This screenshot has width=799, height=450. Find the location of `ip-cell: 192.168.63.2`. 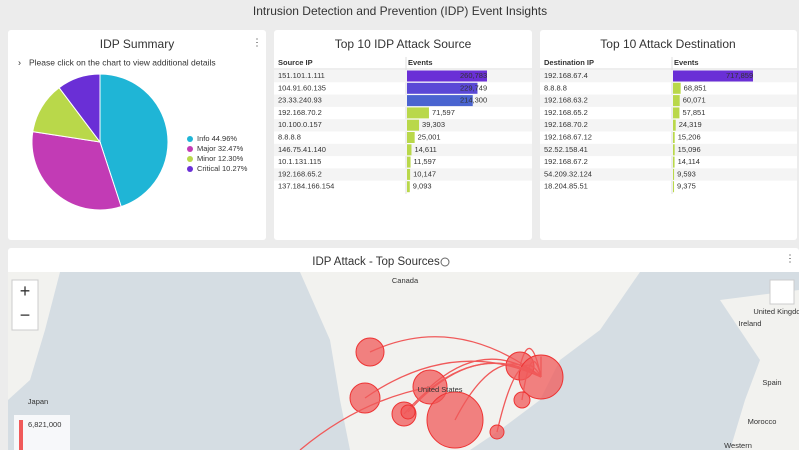

ip-cell: 192.168.63.2 is located at coordinates (566, 100).